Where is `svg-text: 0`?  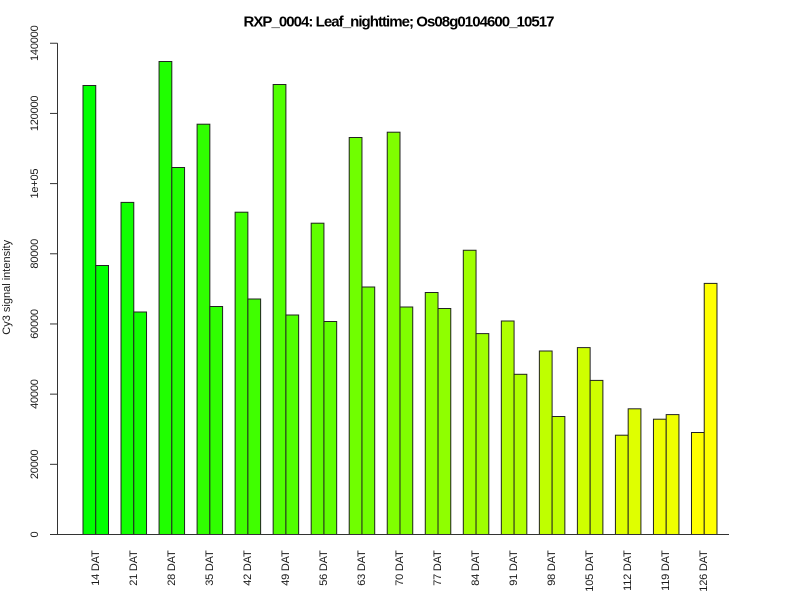
svg-text: 0 is located at coordinates (35, 534).